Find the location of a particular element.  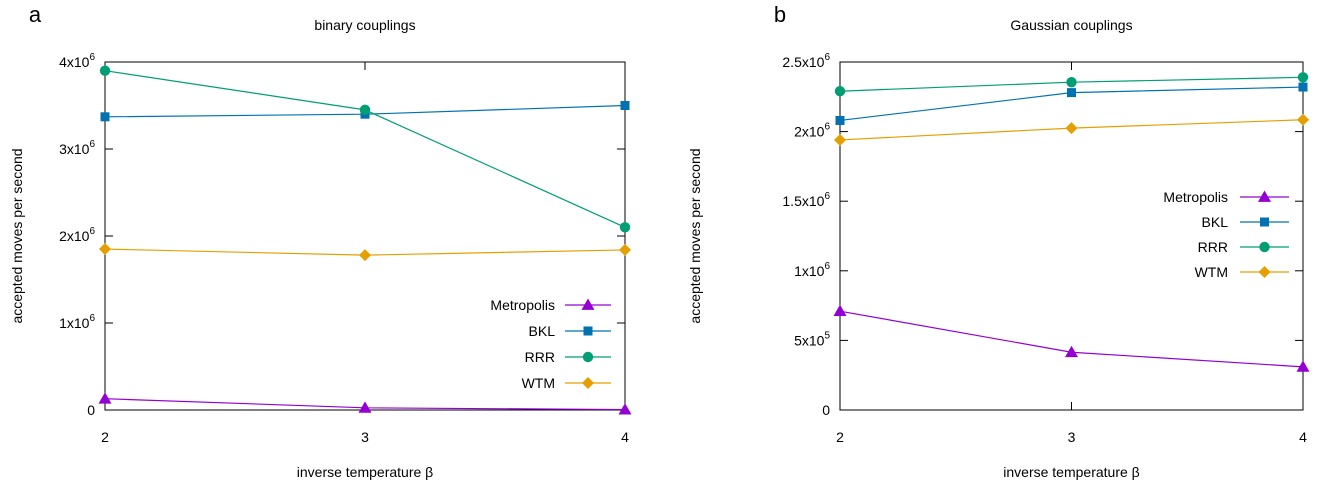

y-tick-label: 4x10⁶ is located at coordinates (77, 61).